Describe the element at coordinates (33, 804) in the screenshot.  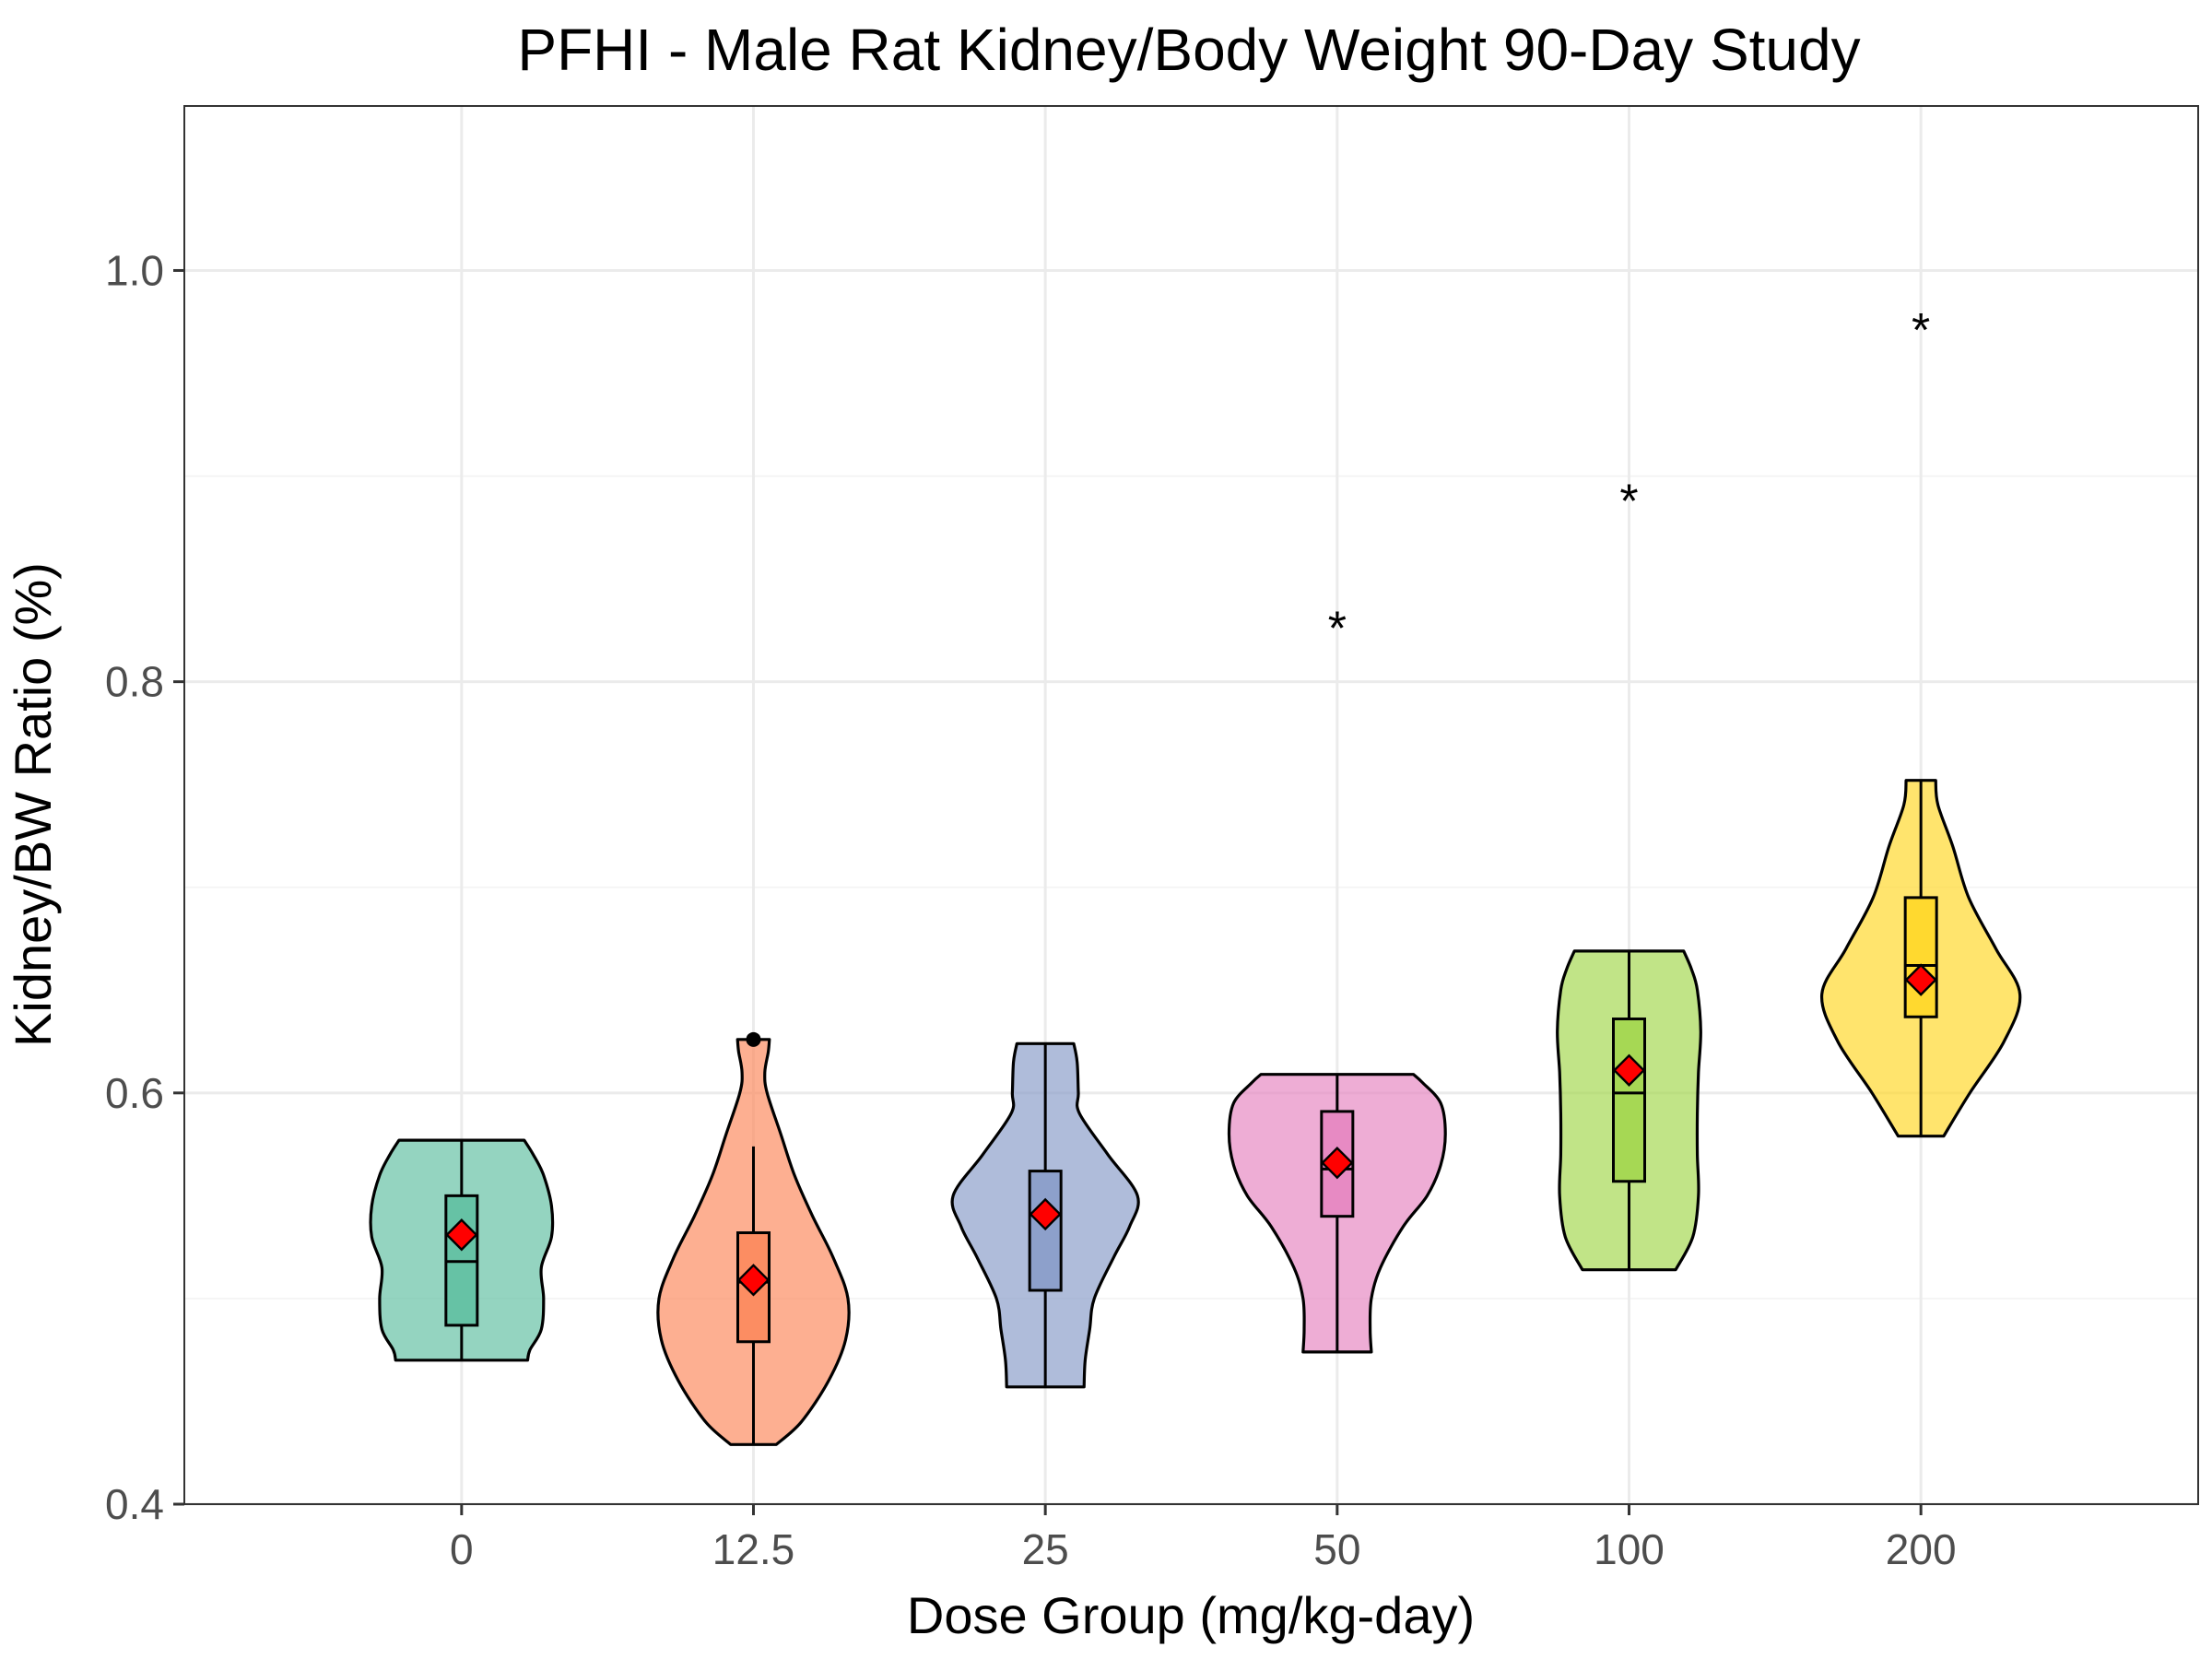
I see `y-axis-title: Kidney/BW Ratio (%)` at that location.